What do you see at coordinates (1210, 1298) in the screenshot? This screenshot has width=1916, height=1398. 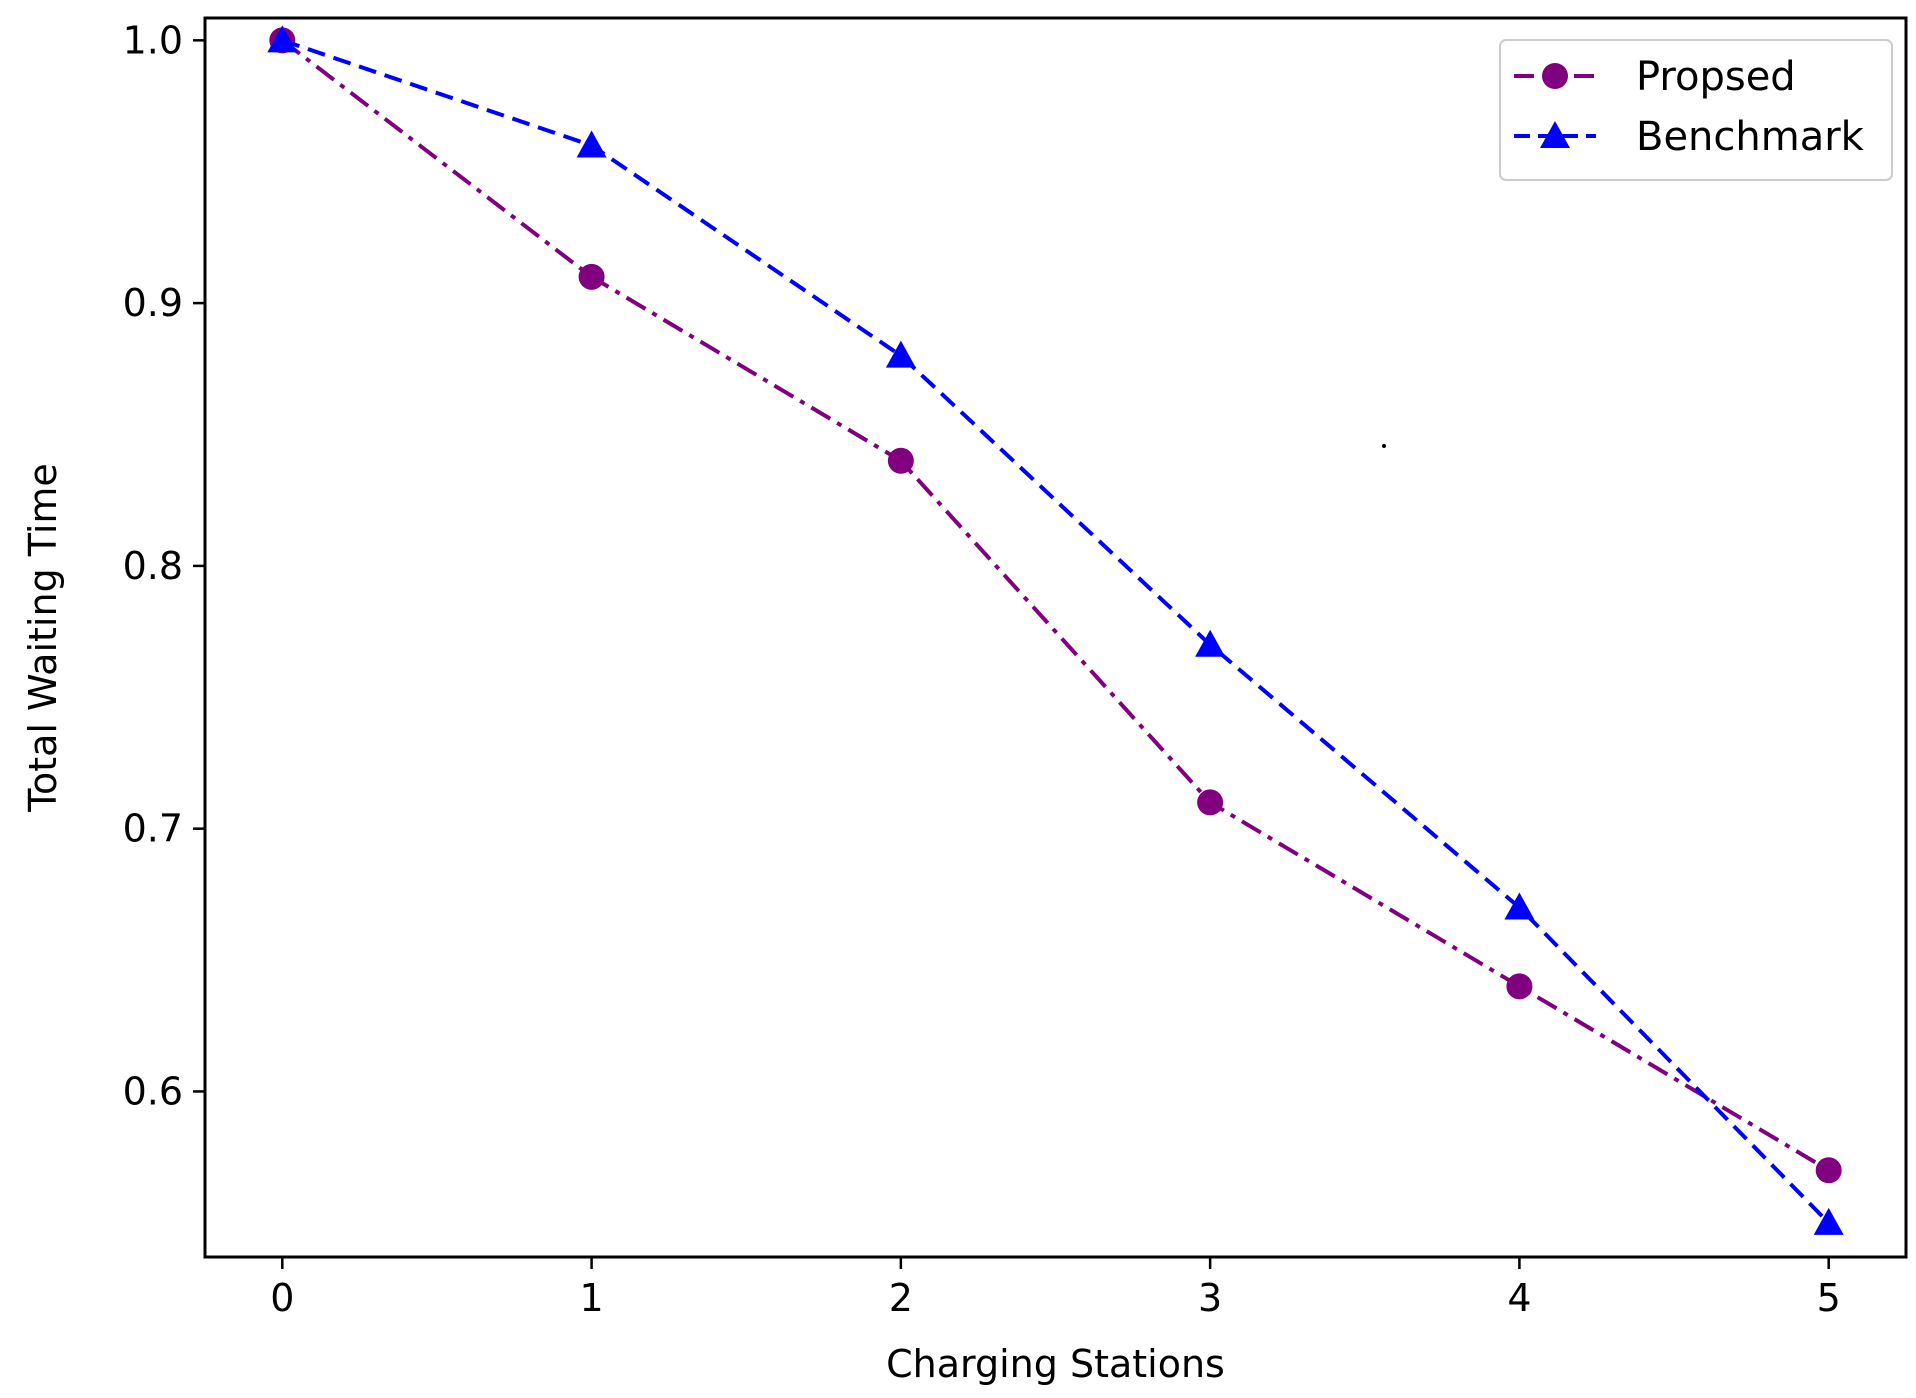 I see `x-tick-label: 3` at bounding box center [1210, 1298].